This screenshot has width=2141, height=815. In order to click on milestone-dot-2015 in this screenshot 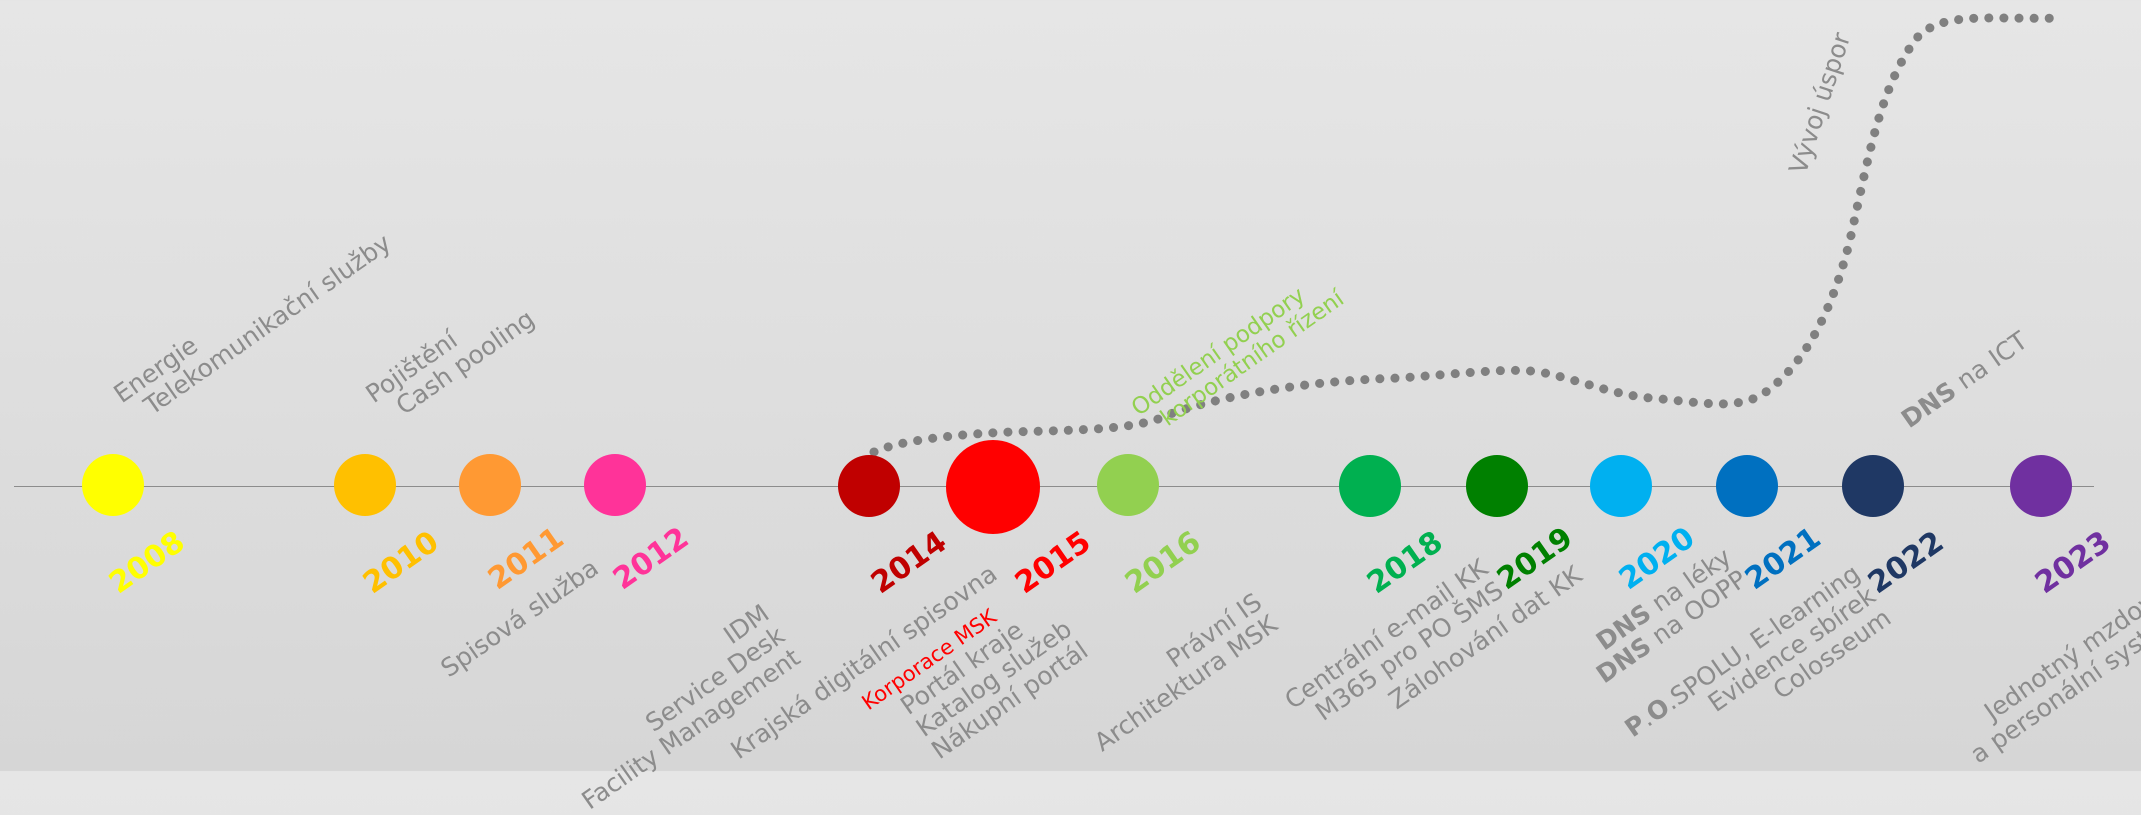, I will do `click(993, 487)`.